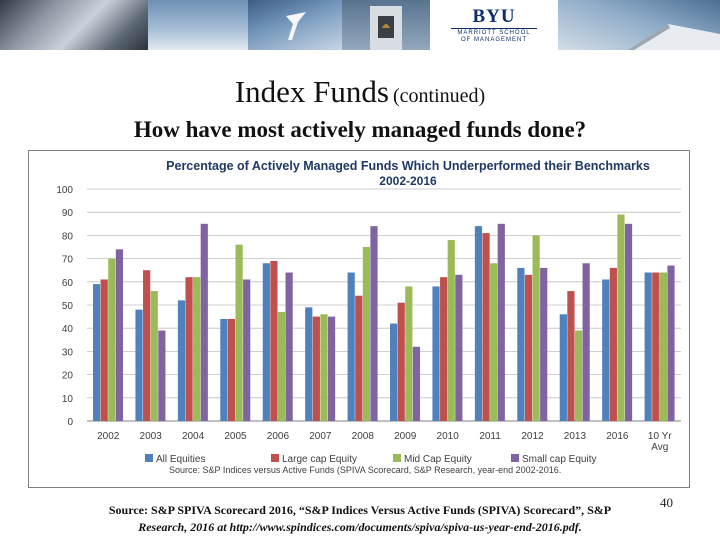 Image resolution: width=720 pixels, height=540 pixels. Describe the element at coordinates (68, 213) in the screenshot. I see `y-tick-label-90: 90` at that location.